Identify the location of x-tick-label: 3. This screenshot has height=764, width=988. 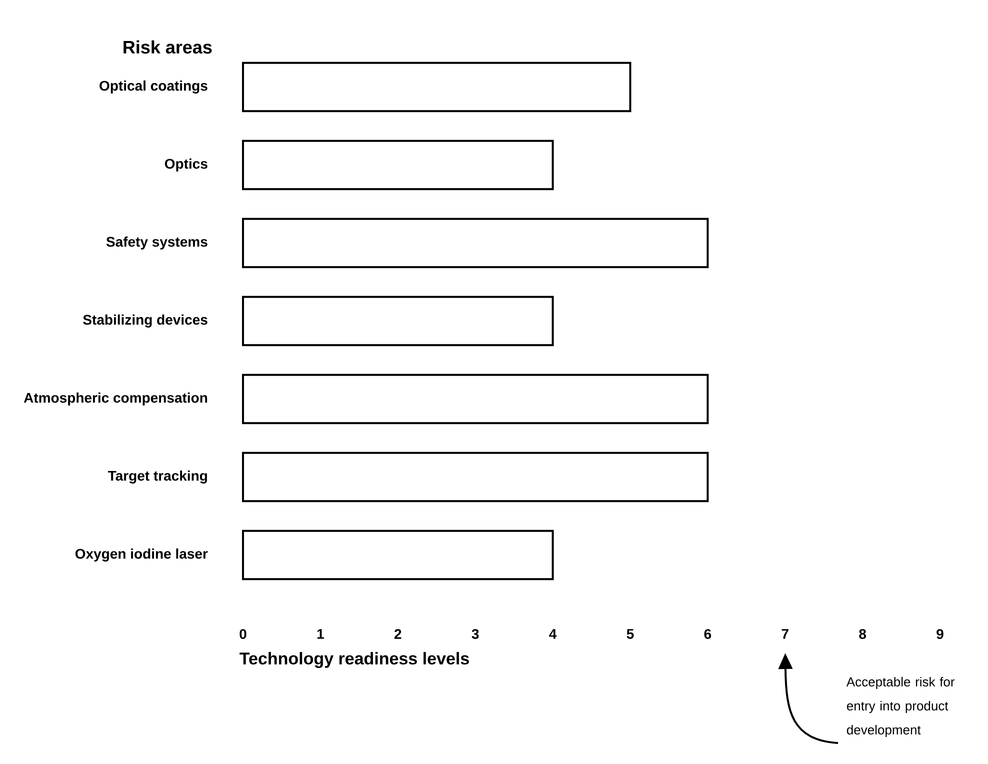
(475, 634).